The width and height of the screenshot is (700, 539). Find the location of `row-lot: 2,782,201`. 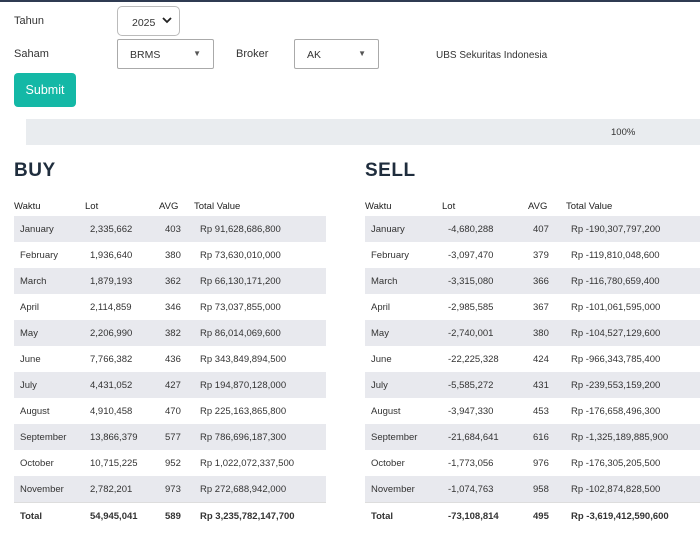

row-lot: 2,782,201 is located at coordinates (122, 489).